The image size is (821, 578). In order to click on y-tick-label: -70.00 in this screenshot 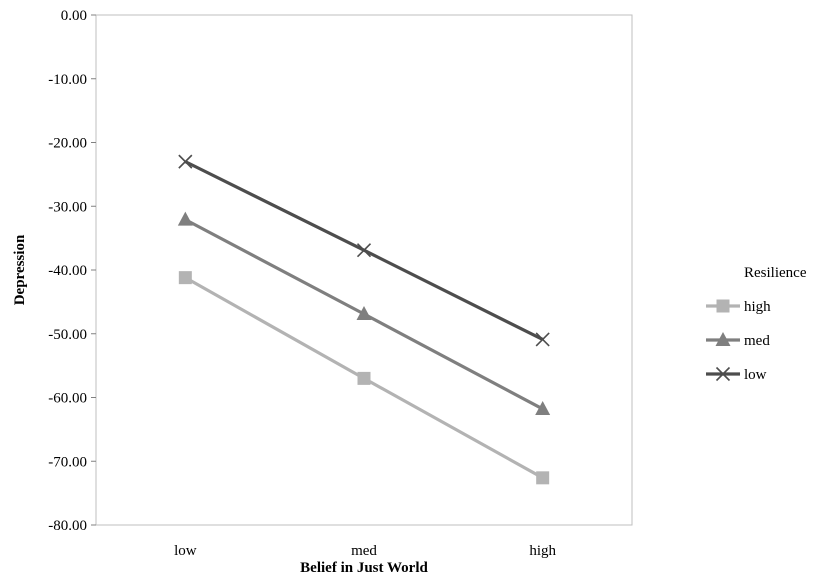, I will do `click(67, 462)`.